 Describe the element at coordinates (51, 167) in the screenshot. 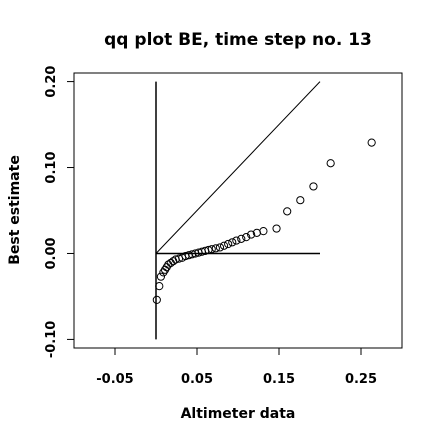

I see `y-tick-label: 0.10` at that location.